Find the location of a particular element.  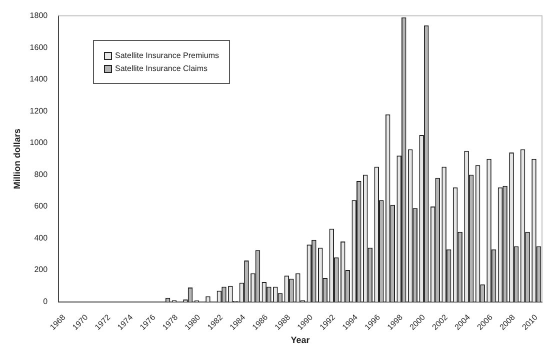

y-tick-label: 400 is located at coordinates (41, 237).